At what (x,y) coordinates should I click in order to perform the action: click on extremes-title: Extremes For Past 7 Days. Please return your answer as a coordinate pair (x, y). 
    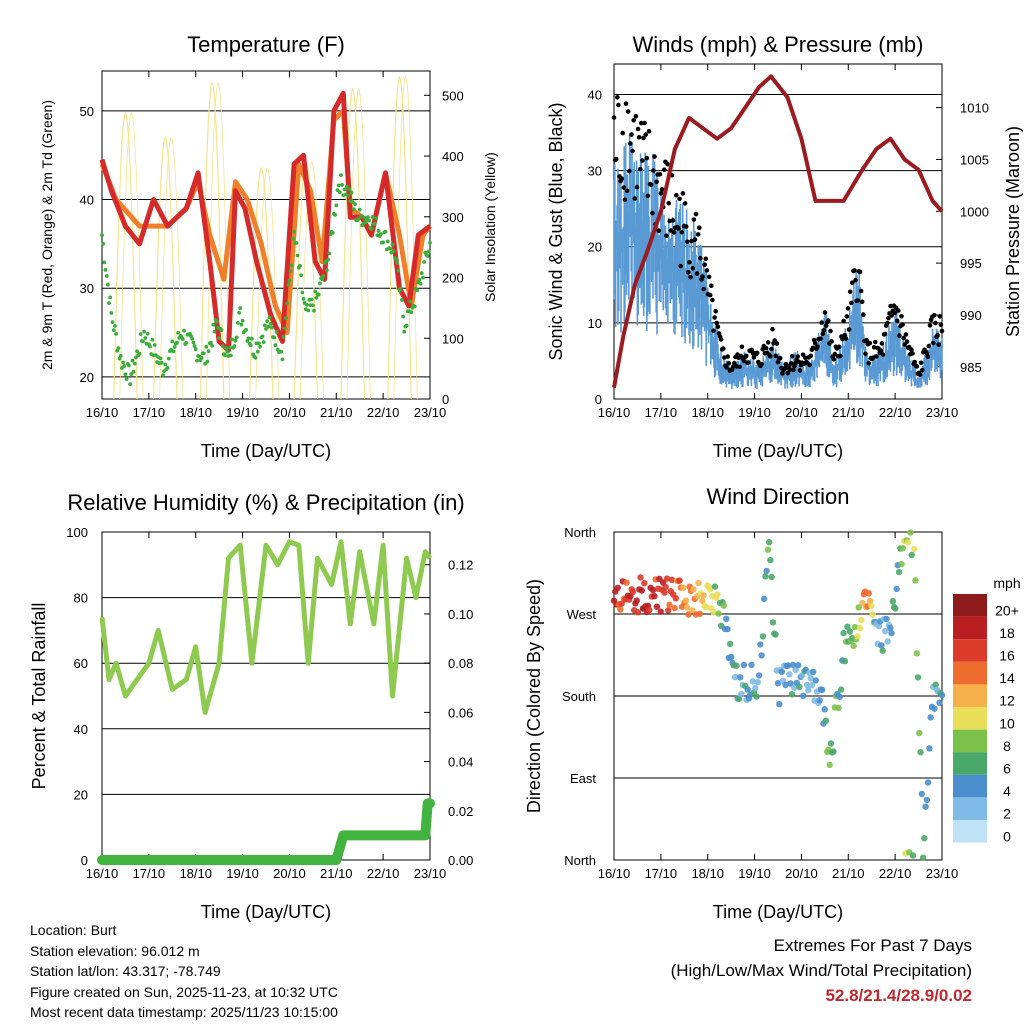
    Looking at the image, I should click on (872, 945).